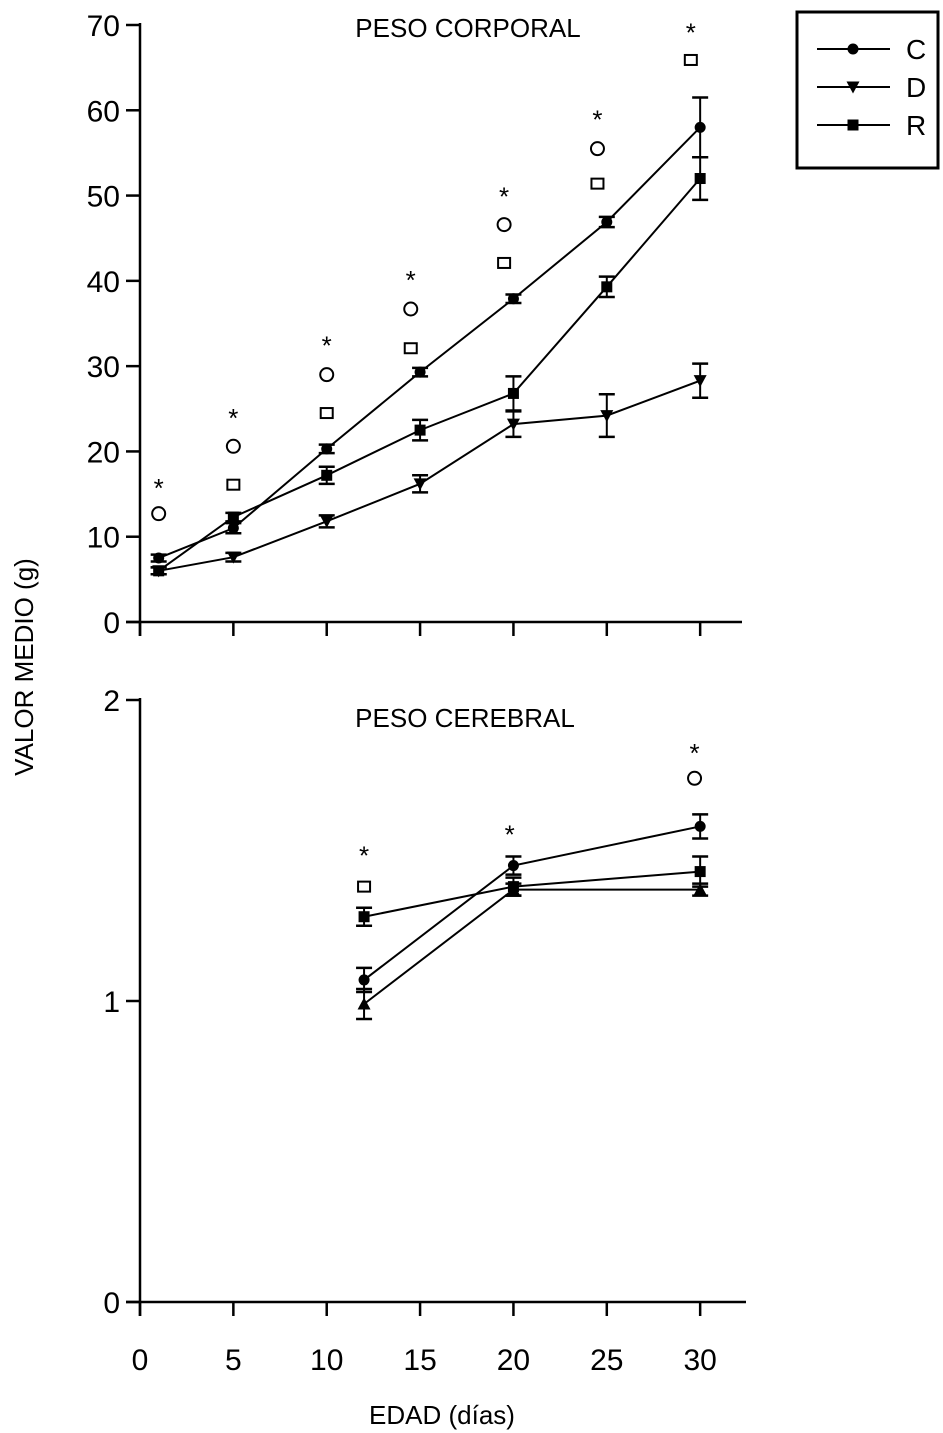 The width and height of the screenshot is (943, 1433). I want to click on legend-box, so click(867, 90).